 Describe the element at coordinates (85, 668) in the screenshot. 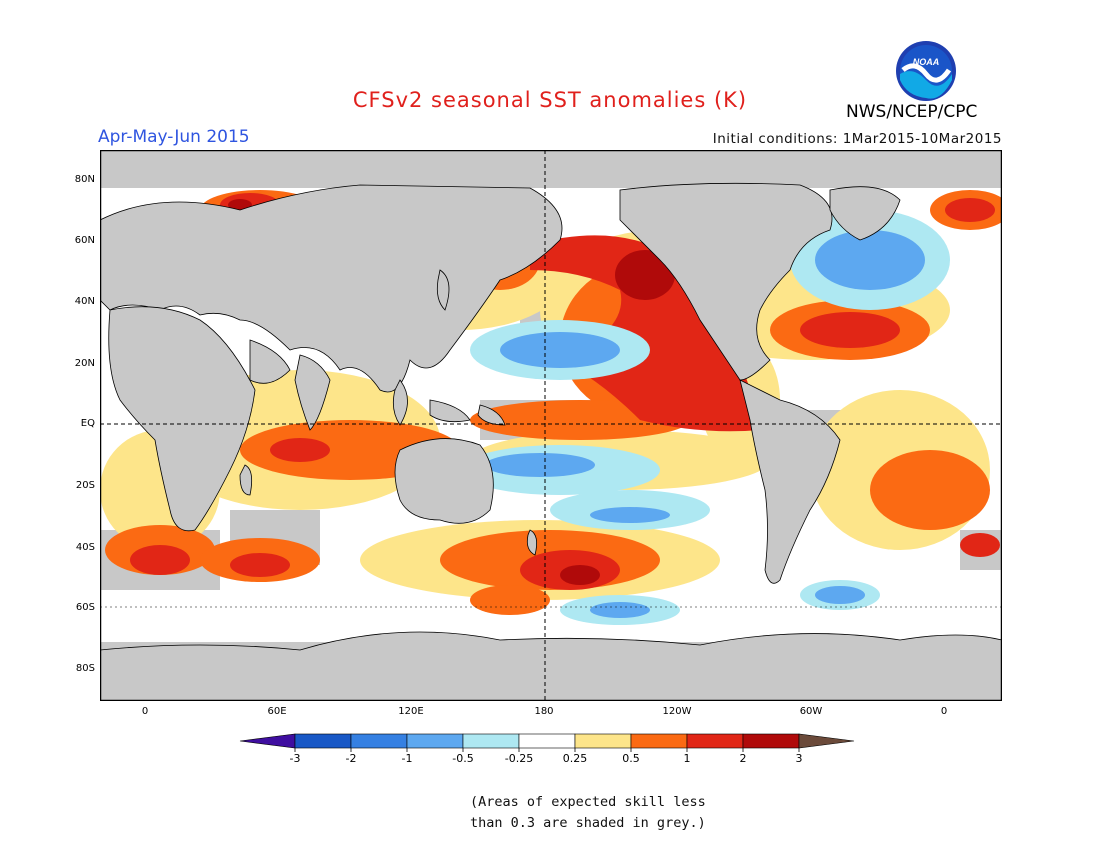

I see `lat-label: 80S` at that location.